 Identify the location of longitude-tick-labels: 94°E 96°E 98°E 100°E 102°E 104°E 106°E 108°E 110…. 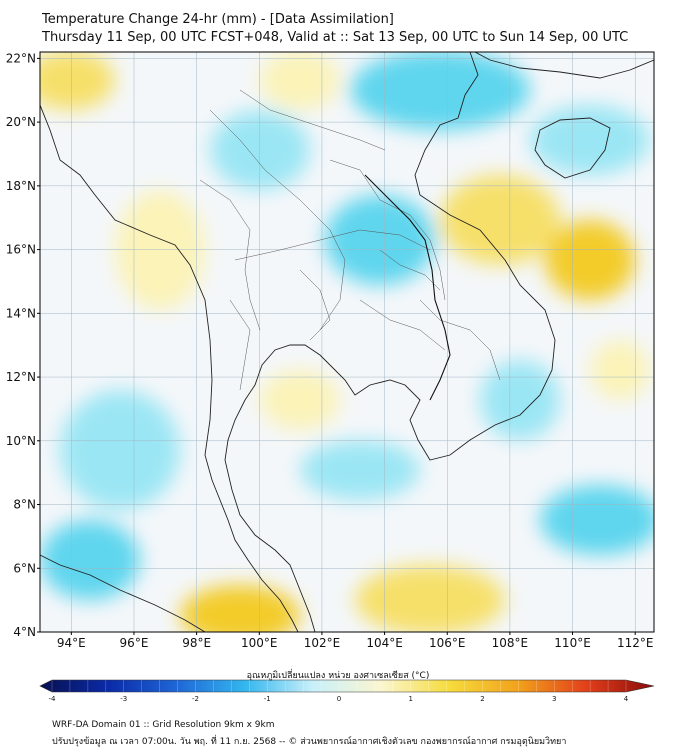
(355, 643).